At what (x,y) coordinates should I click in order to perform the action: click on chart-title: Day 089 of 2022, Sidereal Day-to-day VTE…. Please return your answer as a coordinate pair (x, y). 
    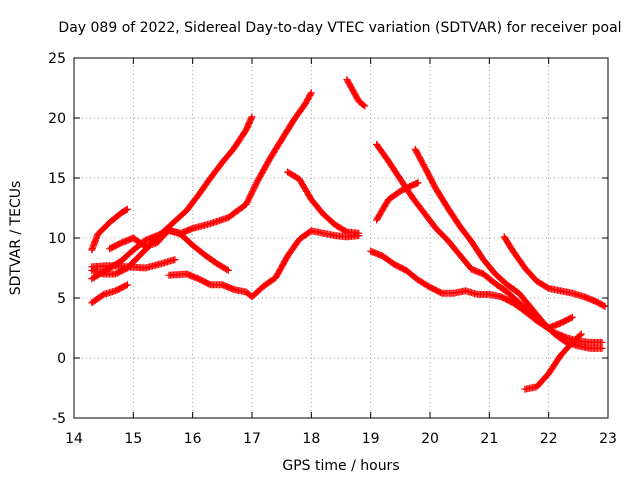
    Looking at the image, I should click on (339, 28).